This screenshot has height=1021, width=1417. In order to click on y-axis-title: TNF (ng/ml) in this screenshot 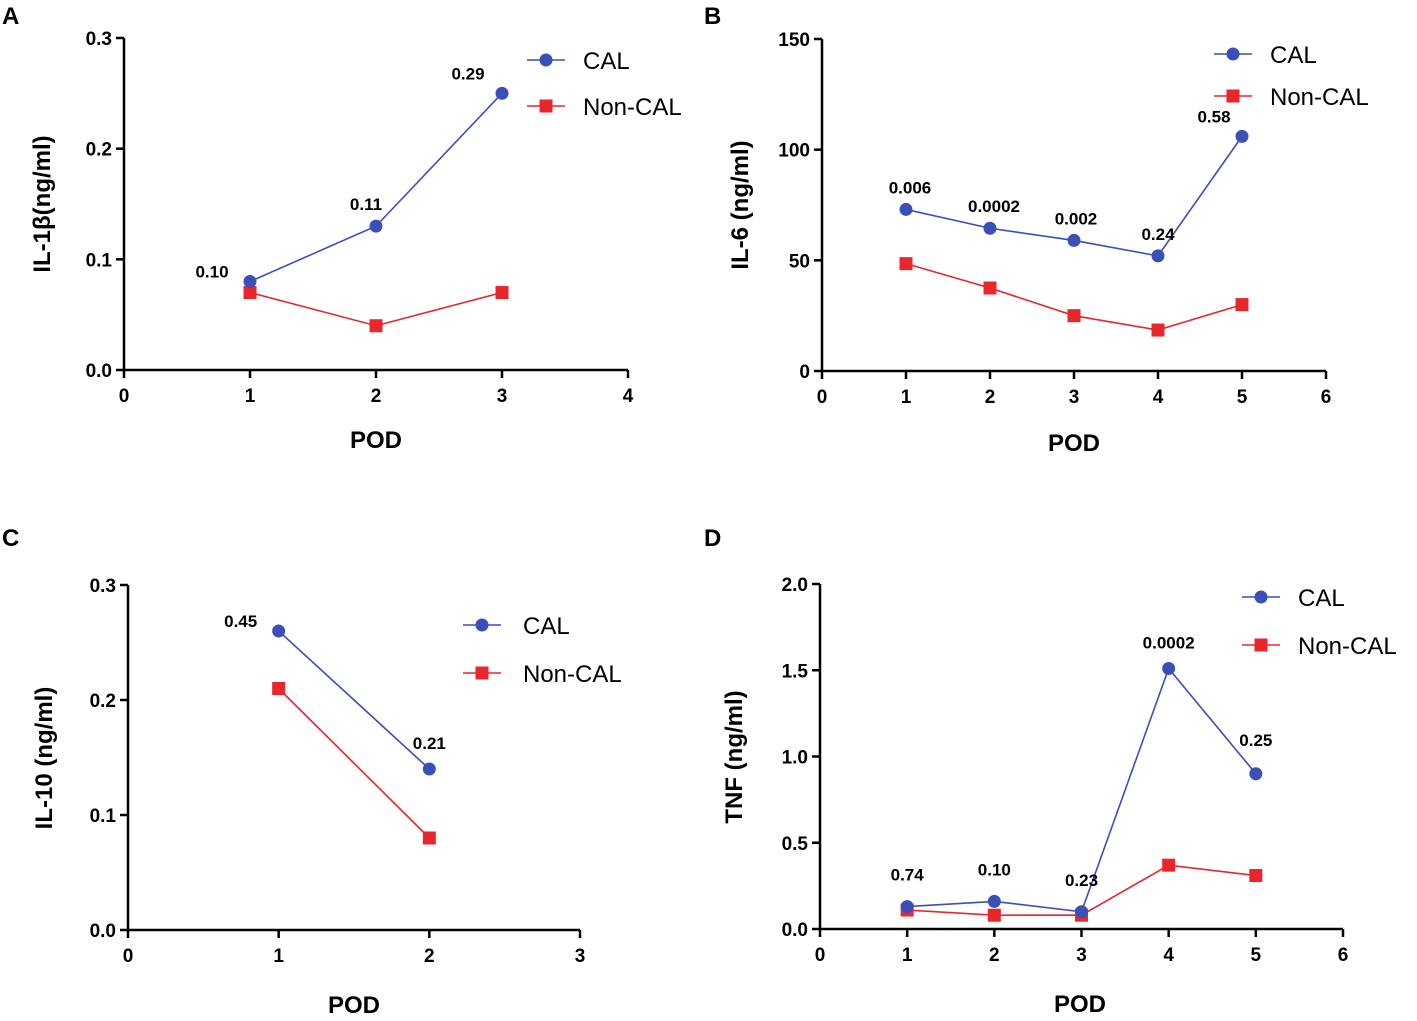, I will do `click(734, 756)`.